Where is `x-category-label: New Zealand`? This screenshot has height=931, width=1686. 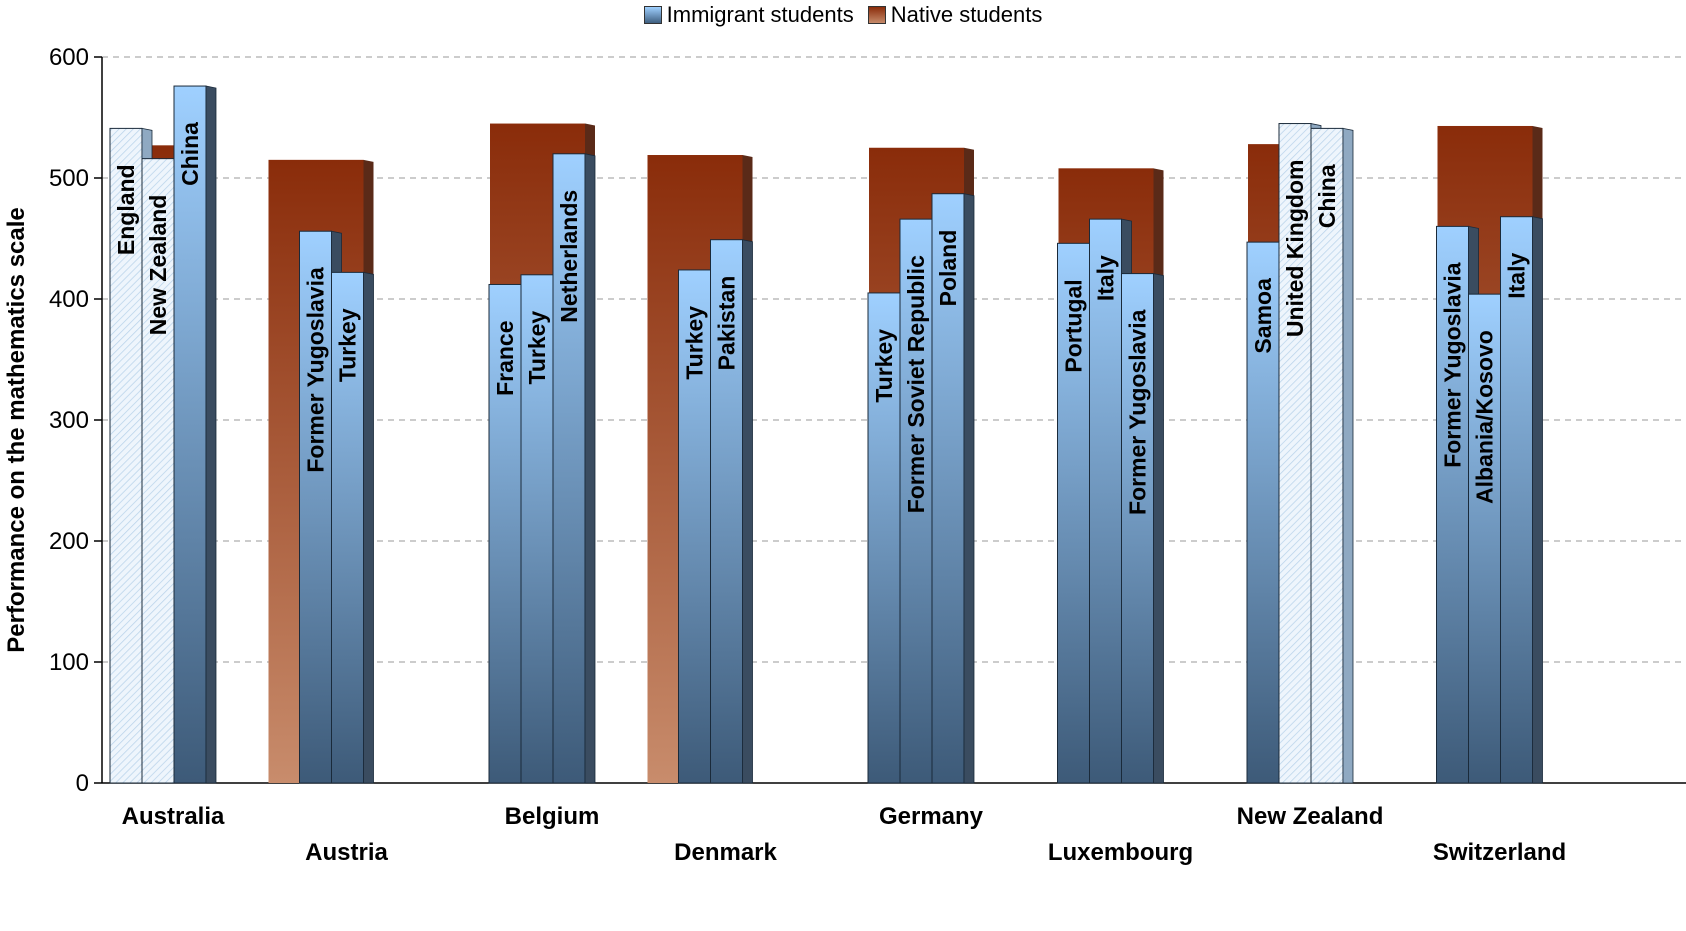 x-category-label: New Zealand is located at coordinates (1310, 816).